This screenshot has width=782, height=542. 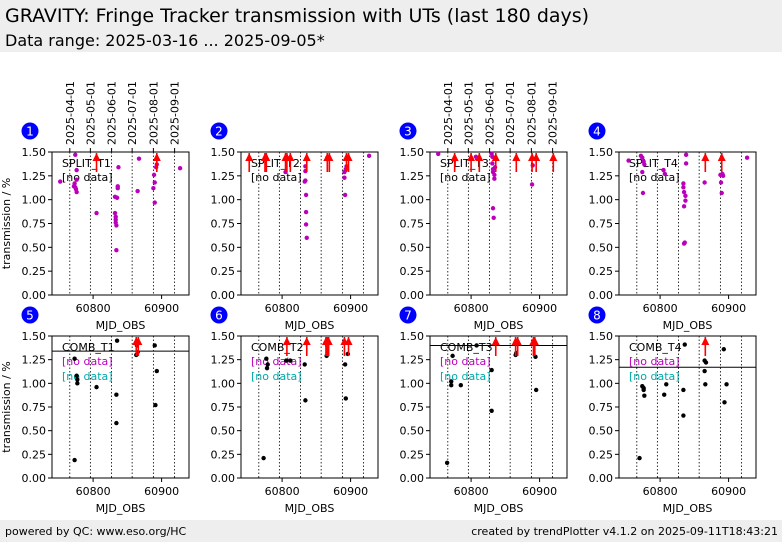 What do you see at coordinates (277, 347) in the screenshot?
I see `series-label: COMB_T2` at bounding box center [277, 347].